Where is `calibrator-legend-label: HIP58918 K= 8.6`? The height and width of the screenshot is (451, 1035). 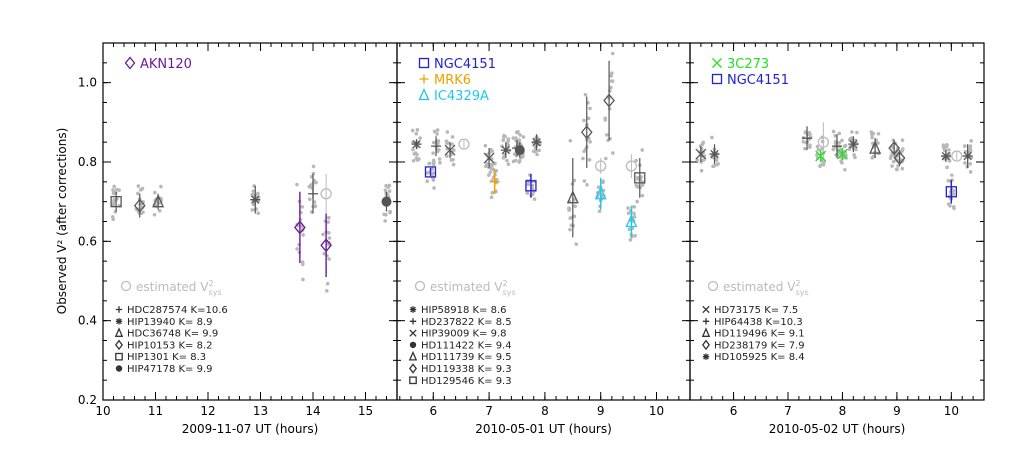
calibrator-legend-label: HIP58918 K= 8.6 is located at coordinates (464, 310).